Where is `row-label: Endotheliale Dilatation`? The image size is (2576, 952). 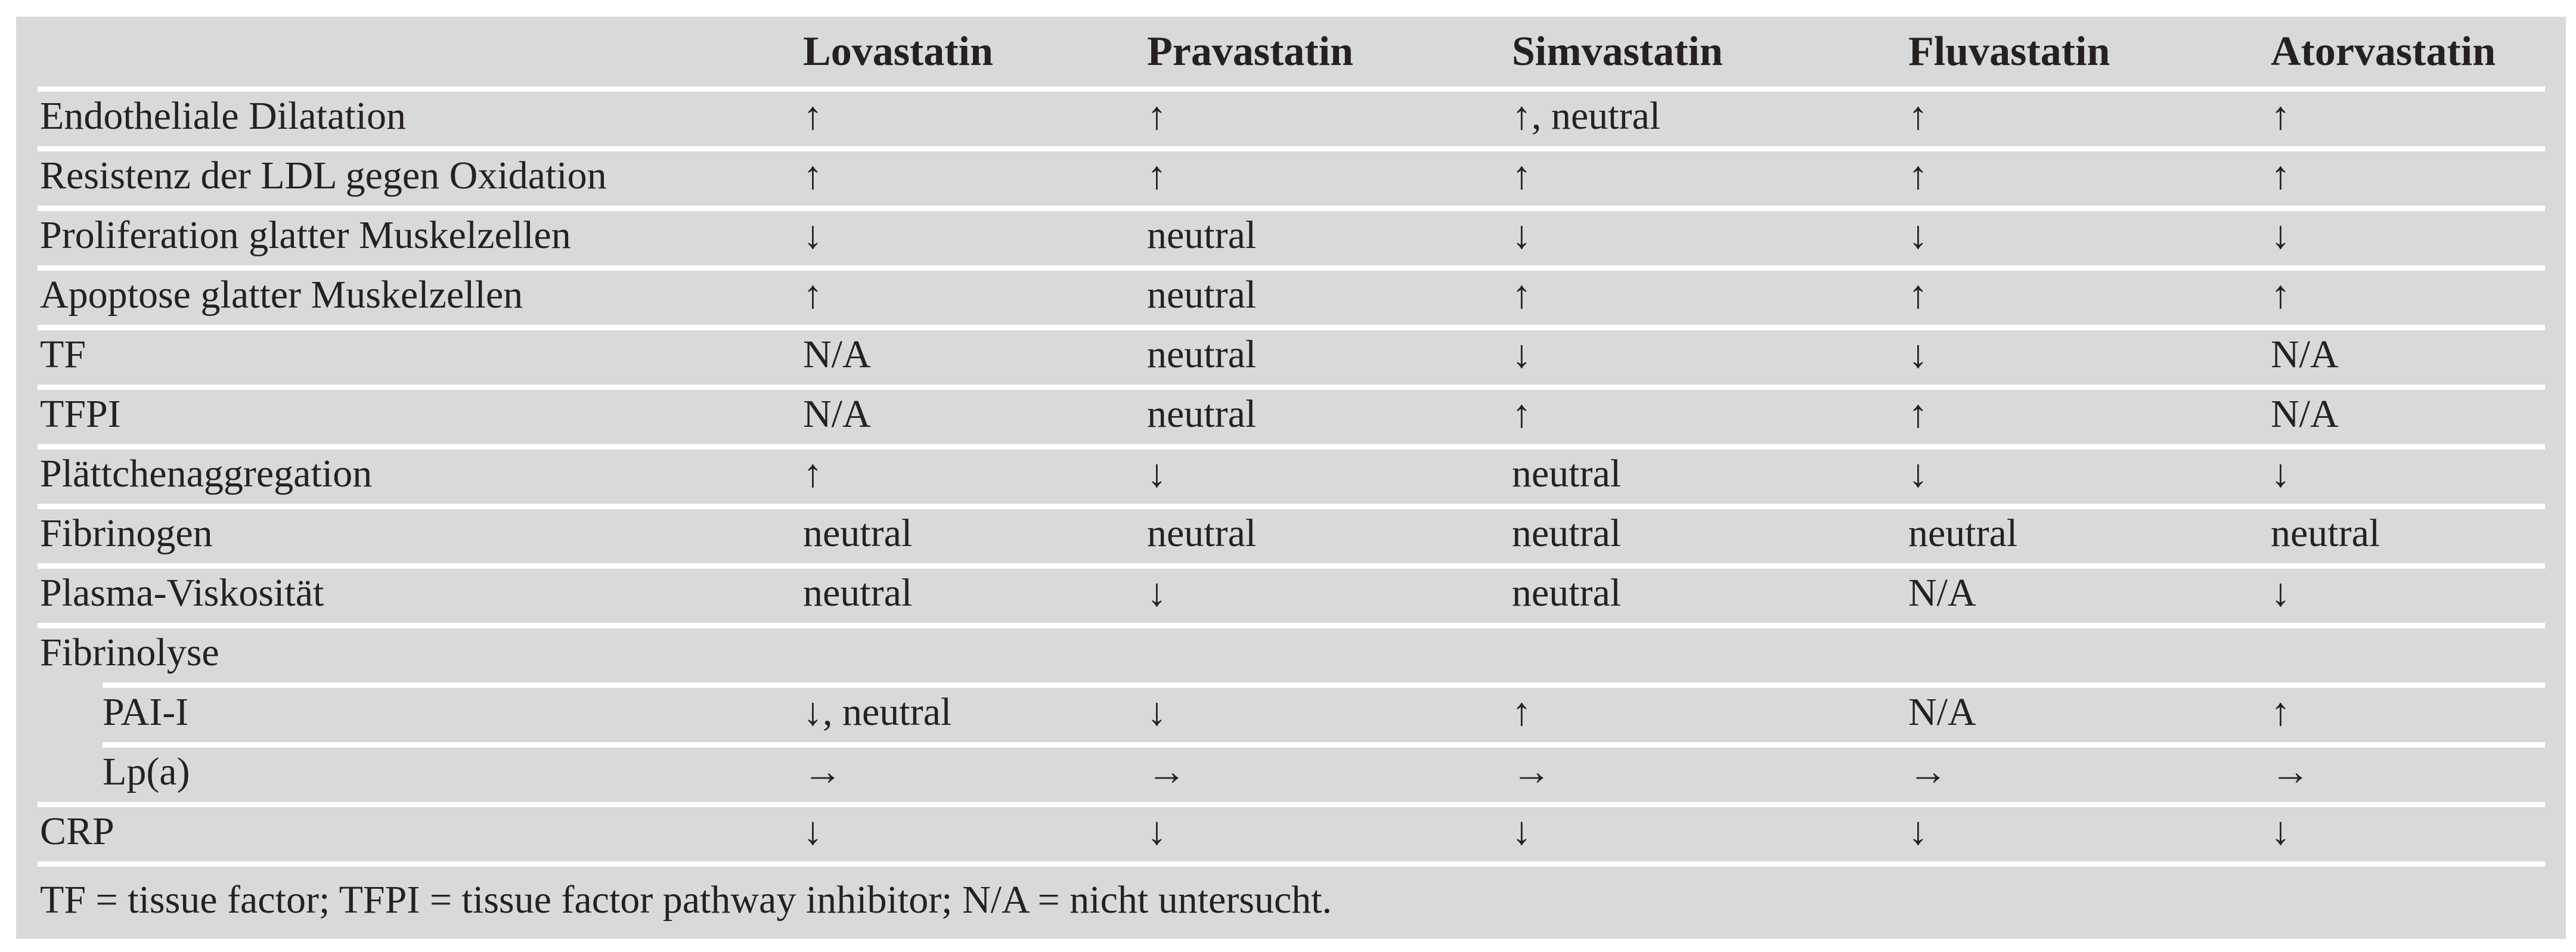 row-label: Endotheliale Dilatation is located at coordinates (223, 116).